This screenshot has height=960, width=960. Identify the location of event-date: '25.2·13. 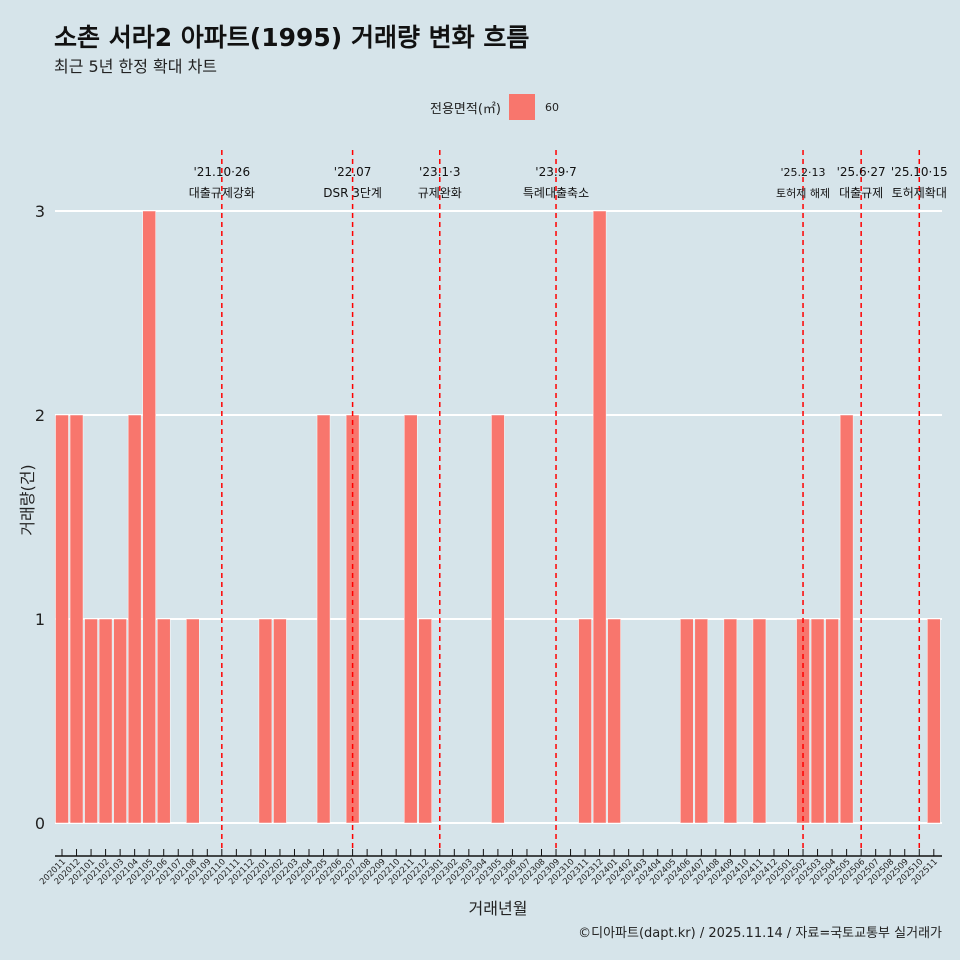
(803, 172).